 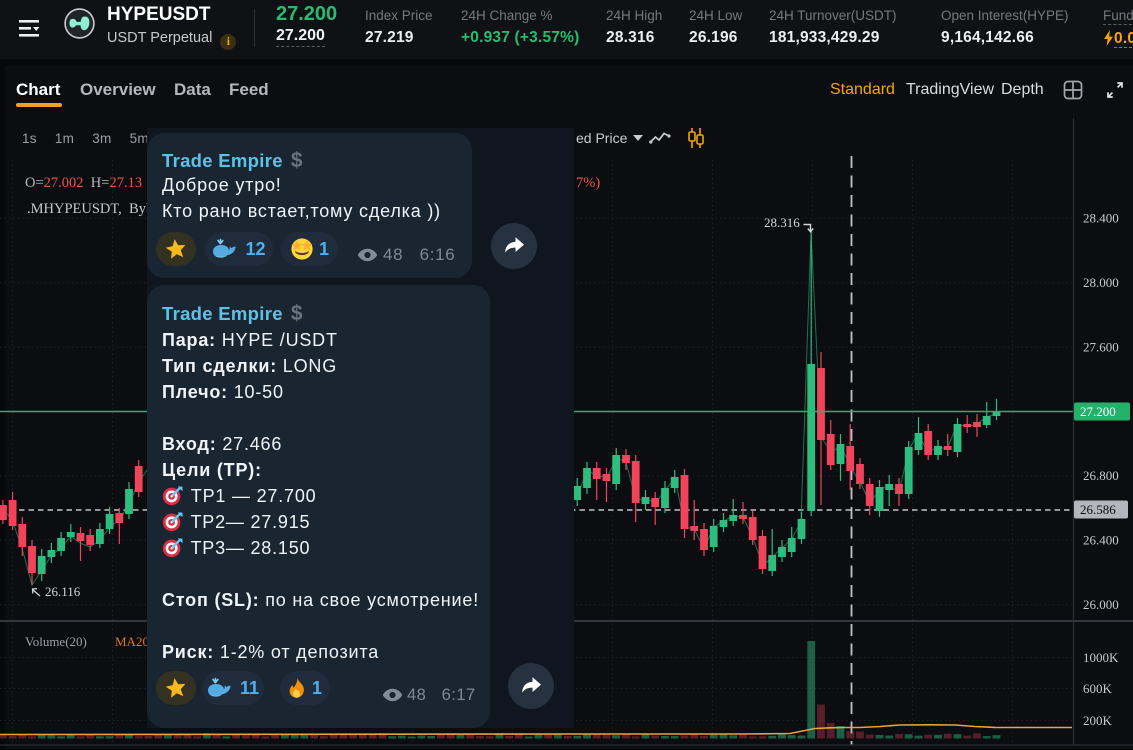 I want to click on svg-text: 28.400, so click(x=1101, y=218).